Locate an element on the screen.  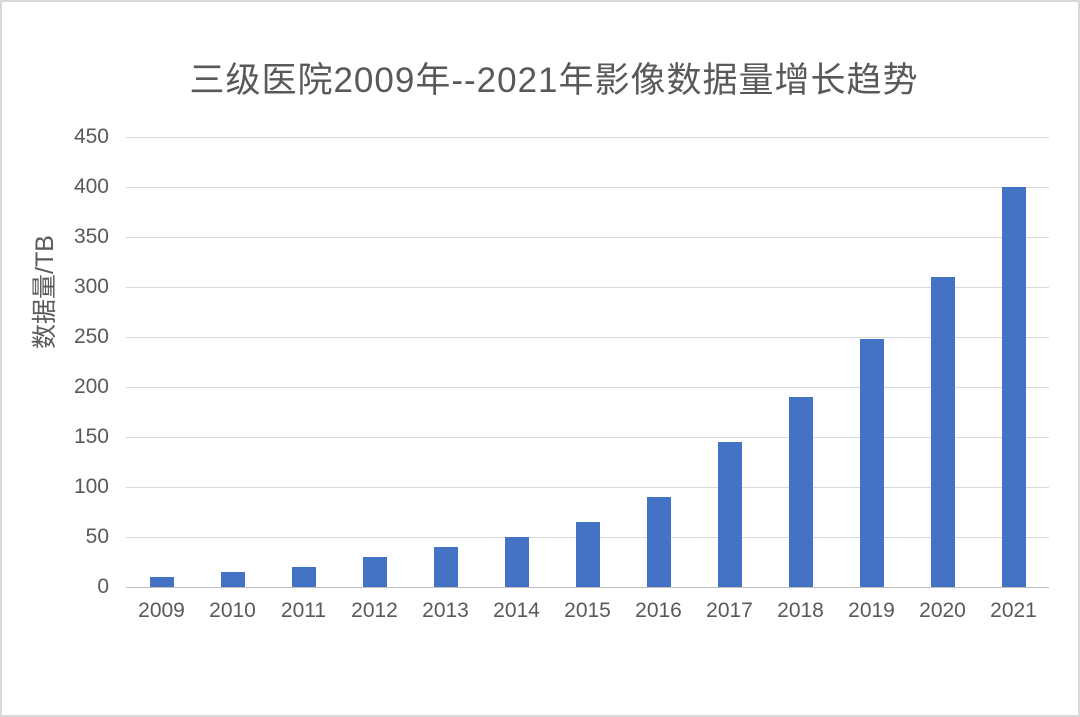
y-tick-label-150: 150 is located at coordinates (91, 436).